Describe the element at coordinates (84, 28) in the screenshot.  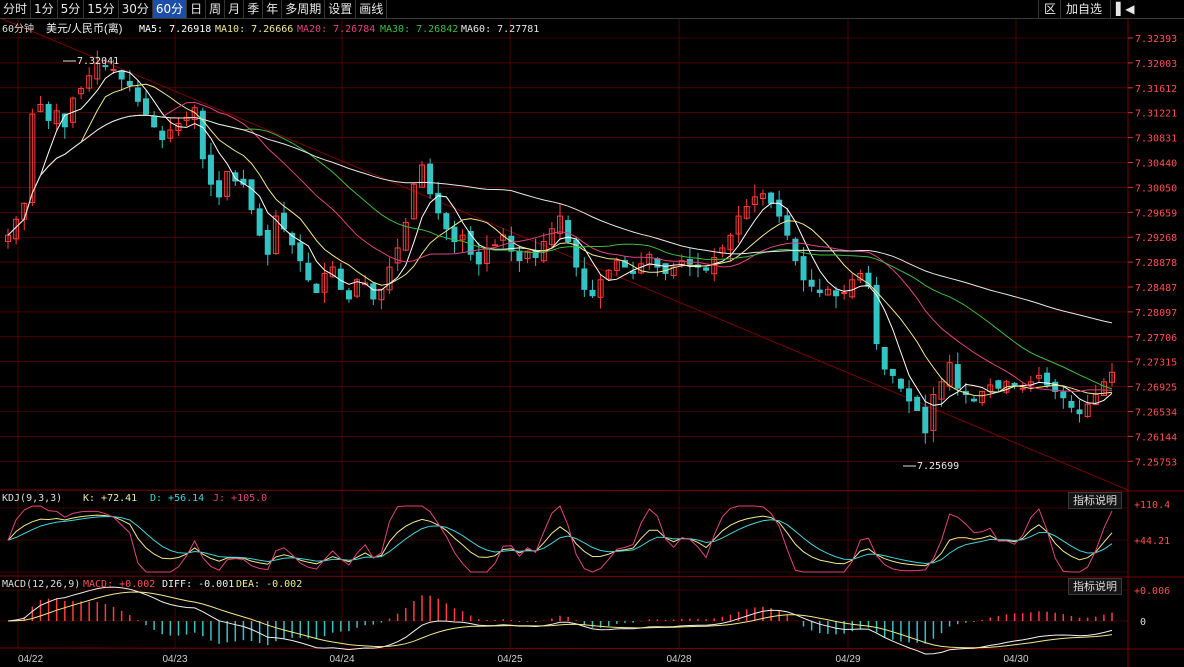
I see `symbol-name: 美元/人民币(离)` at that location.